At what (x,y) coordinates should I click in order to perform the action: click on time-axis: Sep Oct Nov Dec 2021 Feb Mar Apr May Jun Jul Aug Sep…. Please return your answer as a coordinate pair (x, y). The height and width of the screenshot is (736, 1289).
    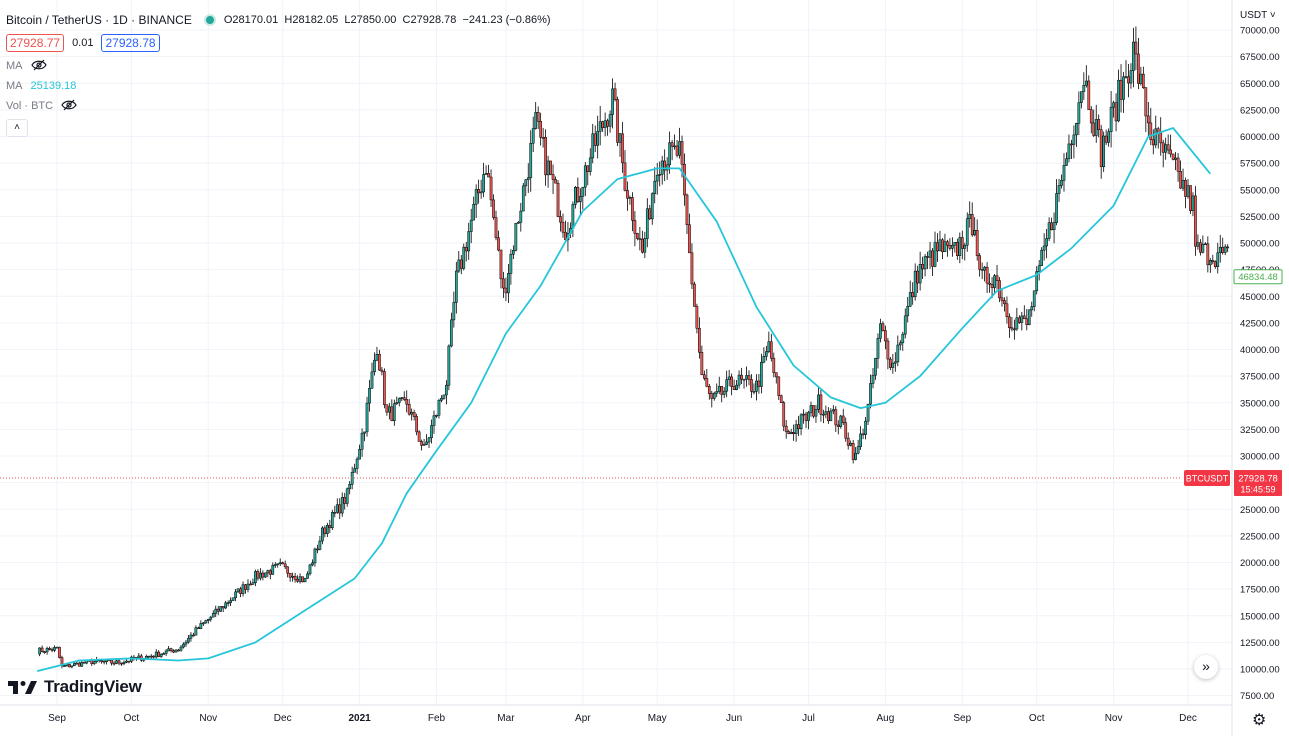
    Looking at the image, I should click on (622, 718).